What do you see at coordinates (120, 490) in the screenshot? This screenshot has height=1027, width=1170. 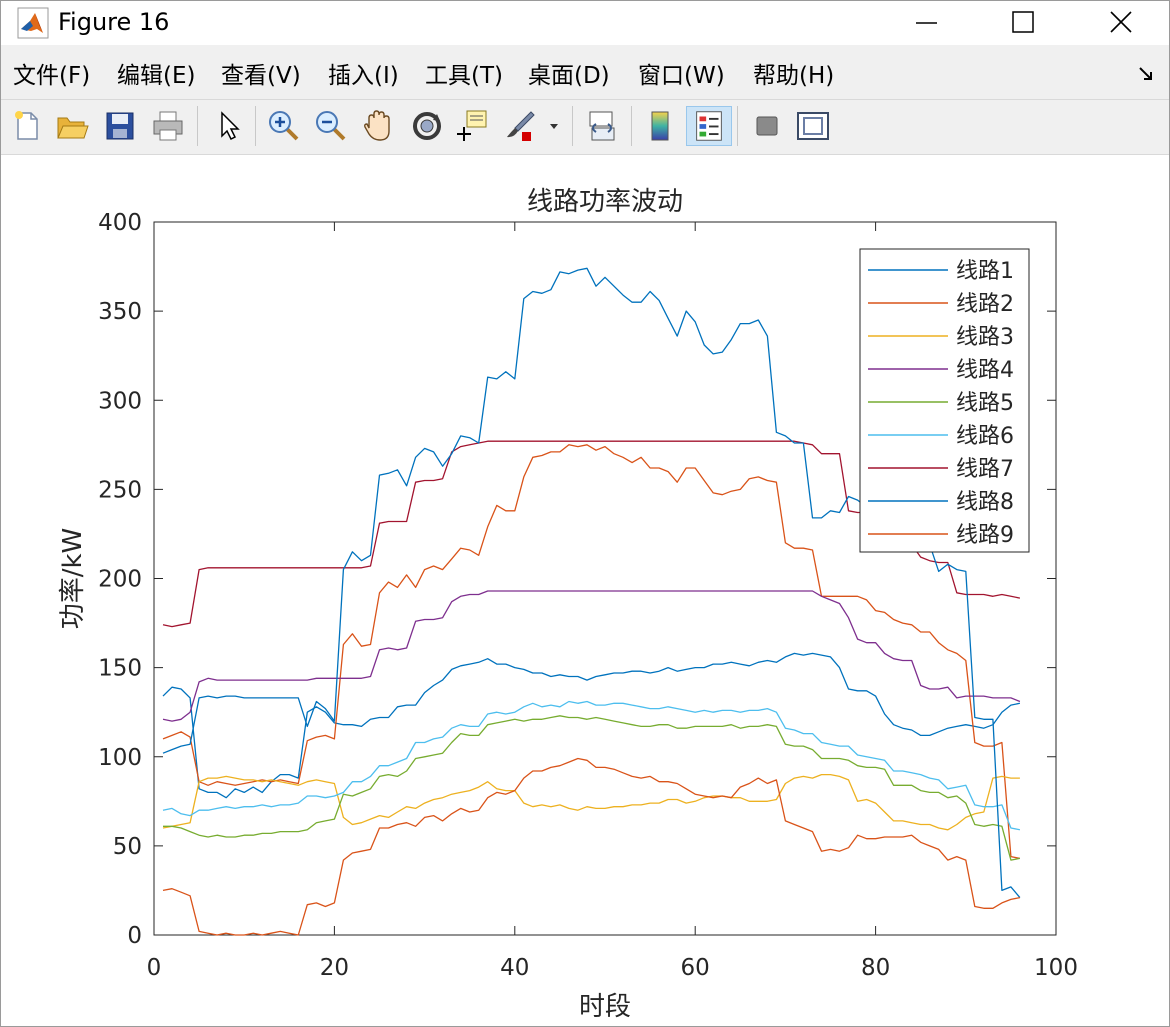 I see `y-tick-label: 250` at bounding box center [120, 490].